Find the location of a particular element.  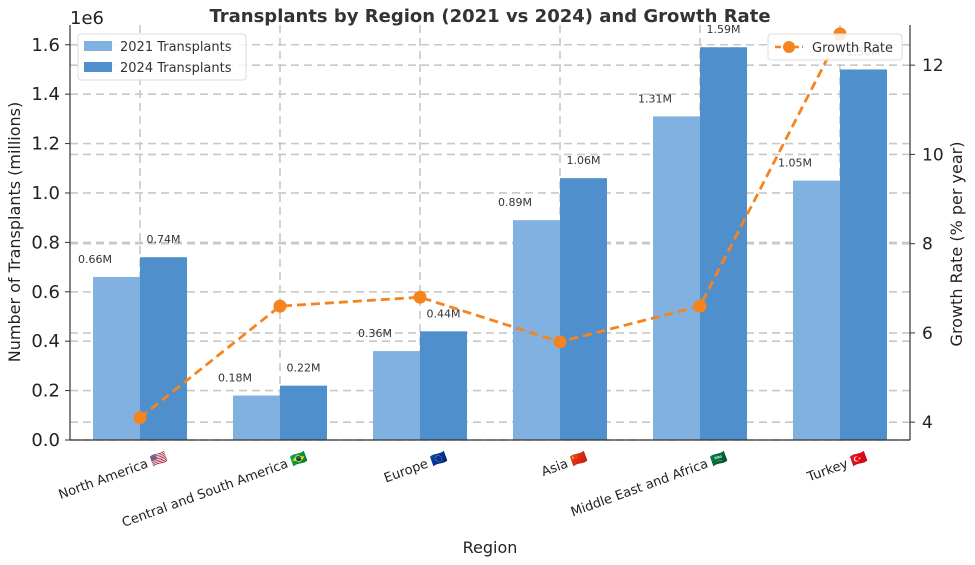

legend-bars-frame is located at coordinates (162, 57).